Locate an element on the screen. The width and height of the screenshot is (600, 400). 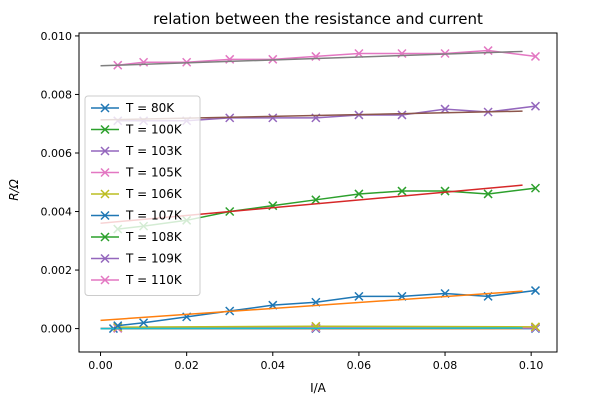
x-tick-label: 0.04 is located at coordinates (273, 365).